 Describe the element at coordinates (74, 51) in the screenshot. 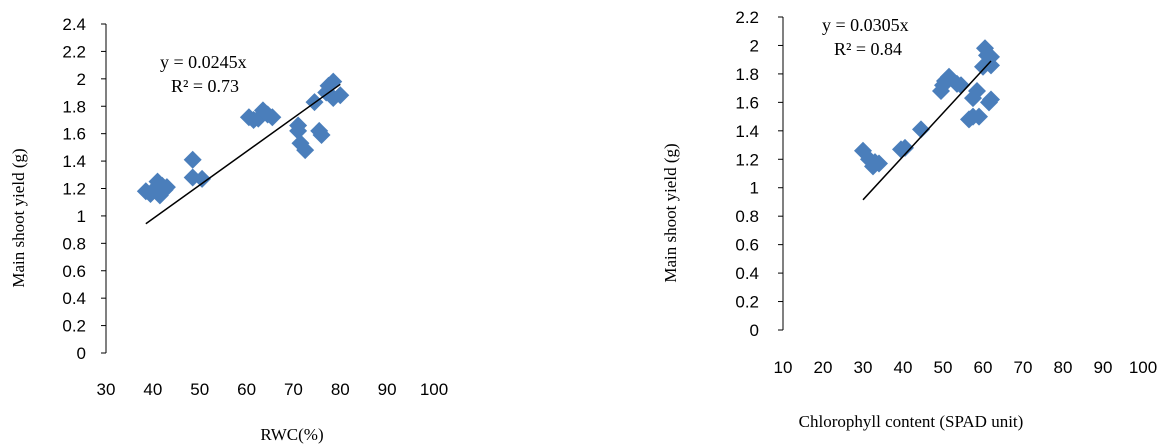

I see `chart-1-y-tick-label: 2.2` at that location.